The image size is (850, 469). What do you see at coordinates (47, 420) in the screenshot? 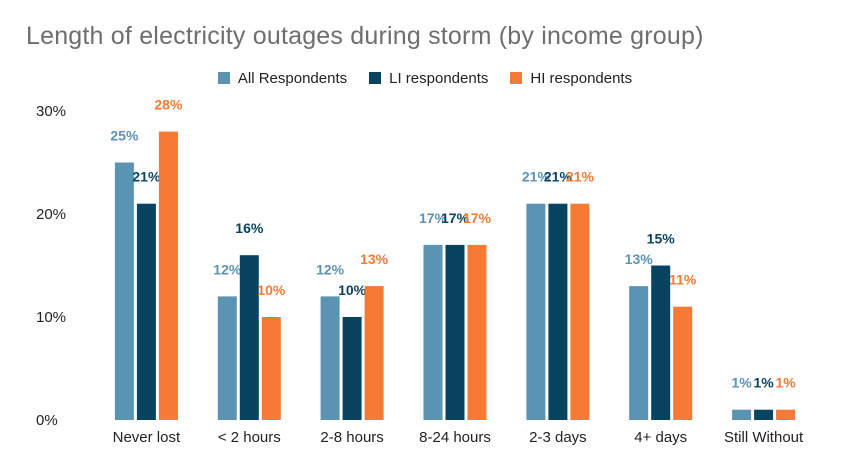
I see `y-tick-label: 0%` at bounding box center [47, 420].